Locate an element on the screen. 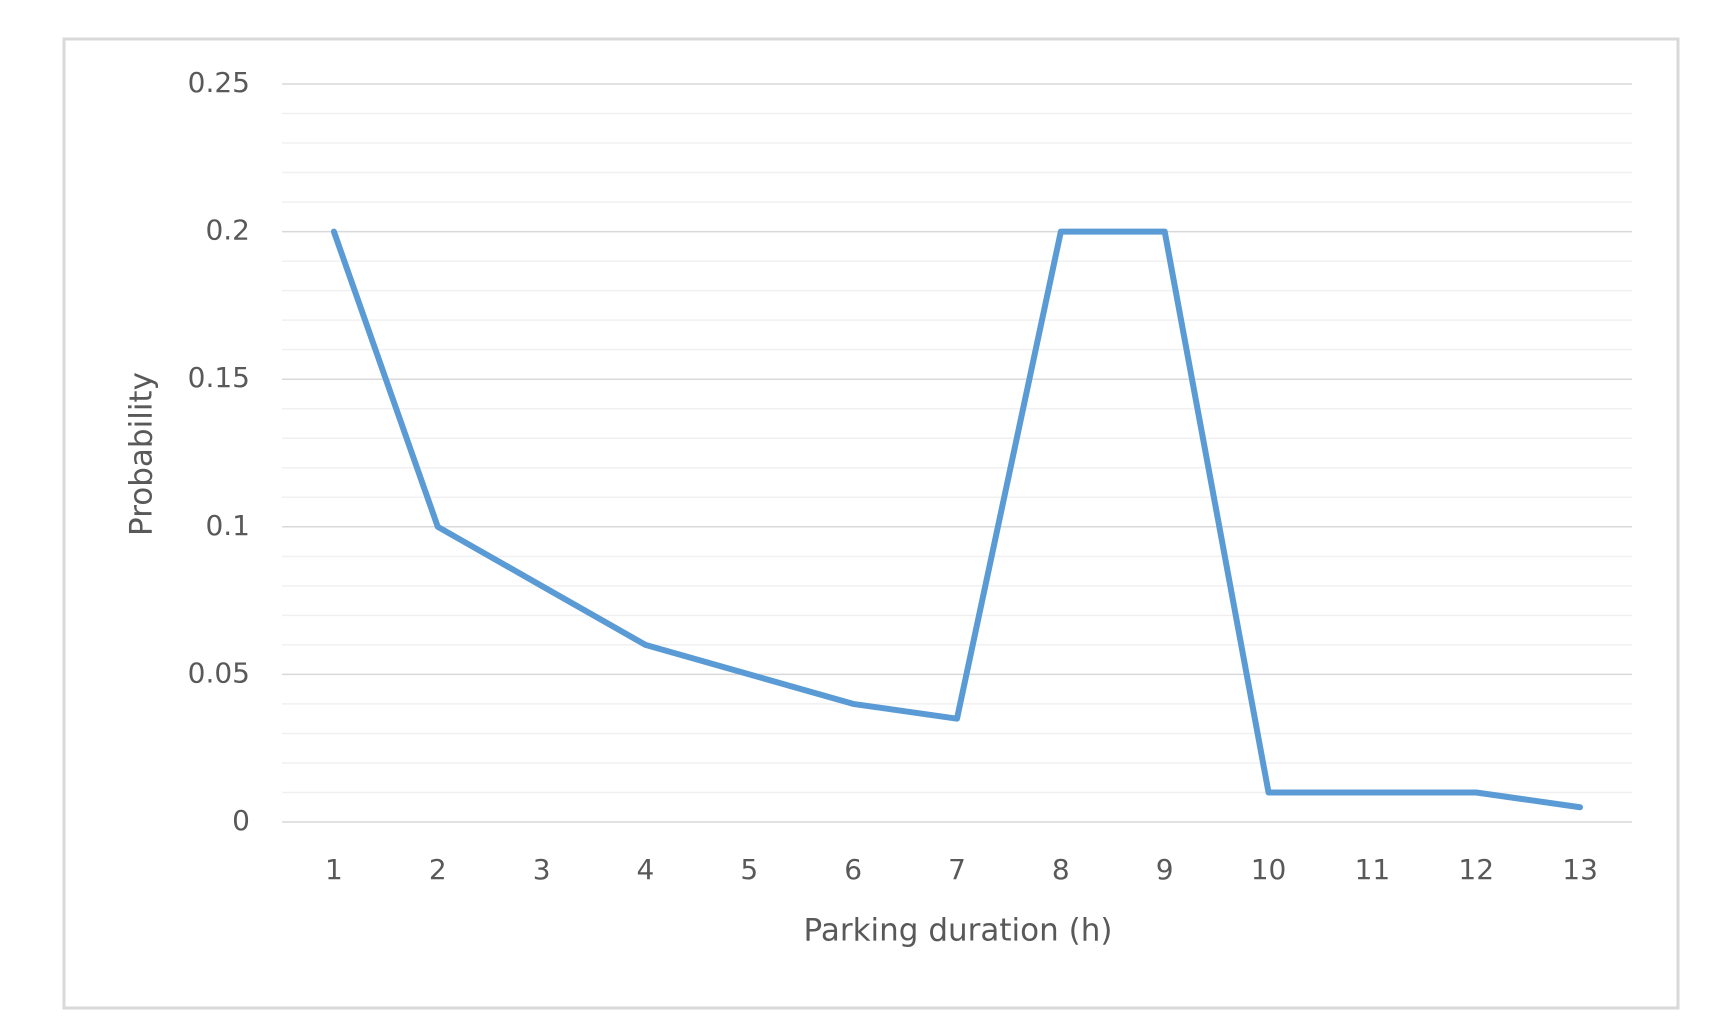 The image size is (1736, 1032). x-tick-label: 7 is located at coordinates (957, 869).